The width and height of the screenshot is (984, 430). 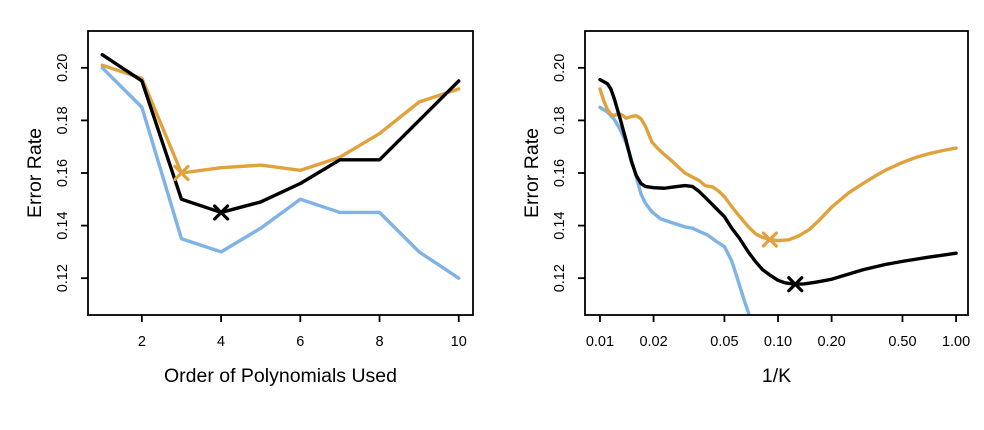 What do you see at coordinates (221, 342) in the screenshot?
I see `x-tick-label: 4` at bounding box center [221, 342].